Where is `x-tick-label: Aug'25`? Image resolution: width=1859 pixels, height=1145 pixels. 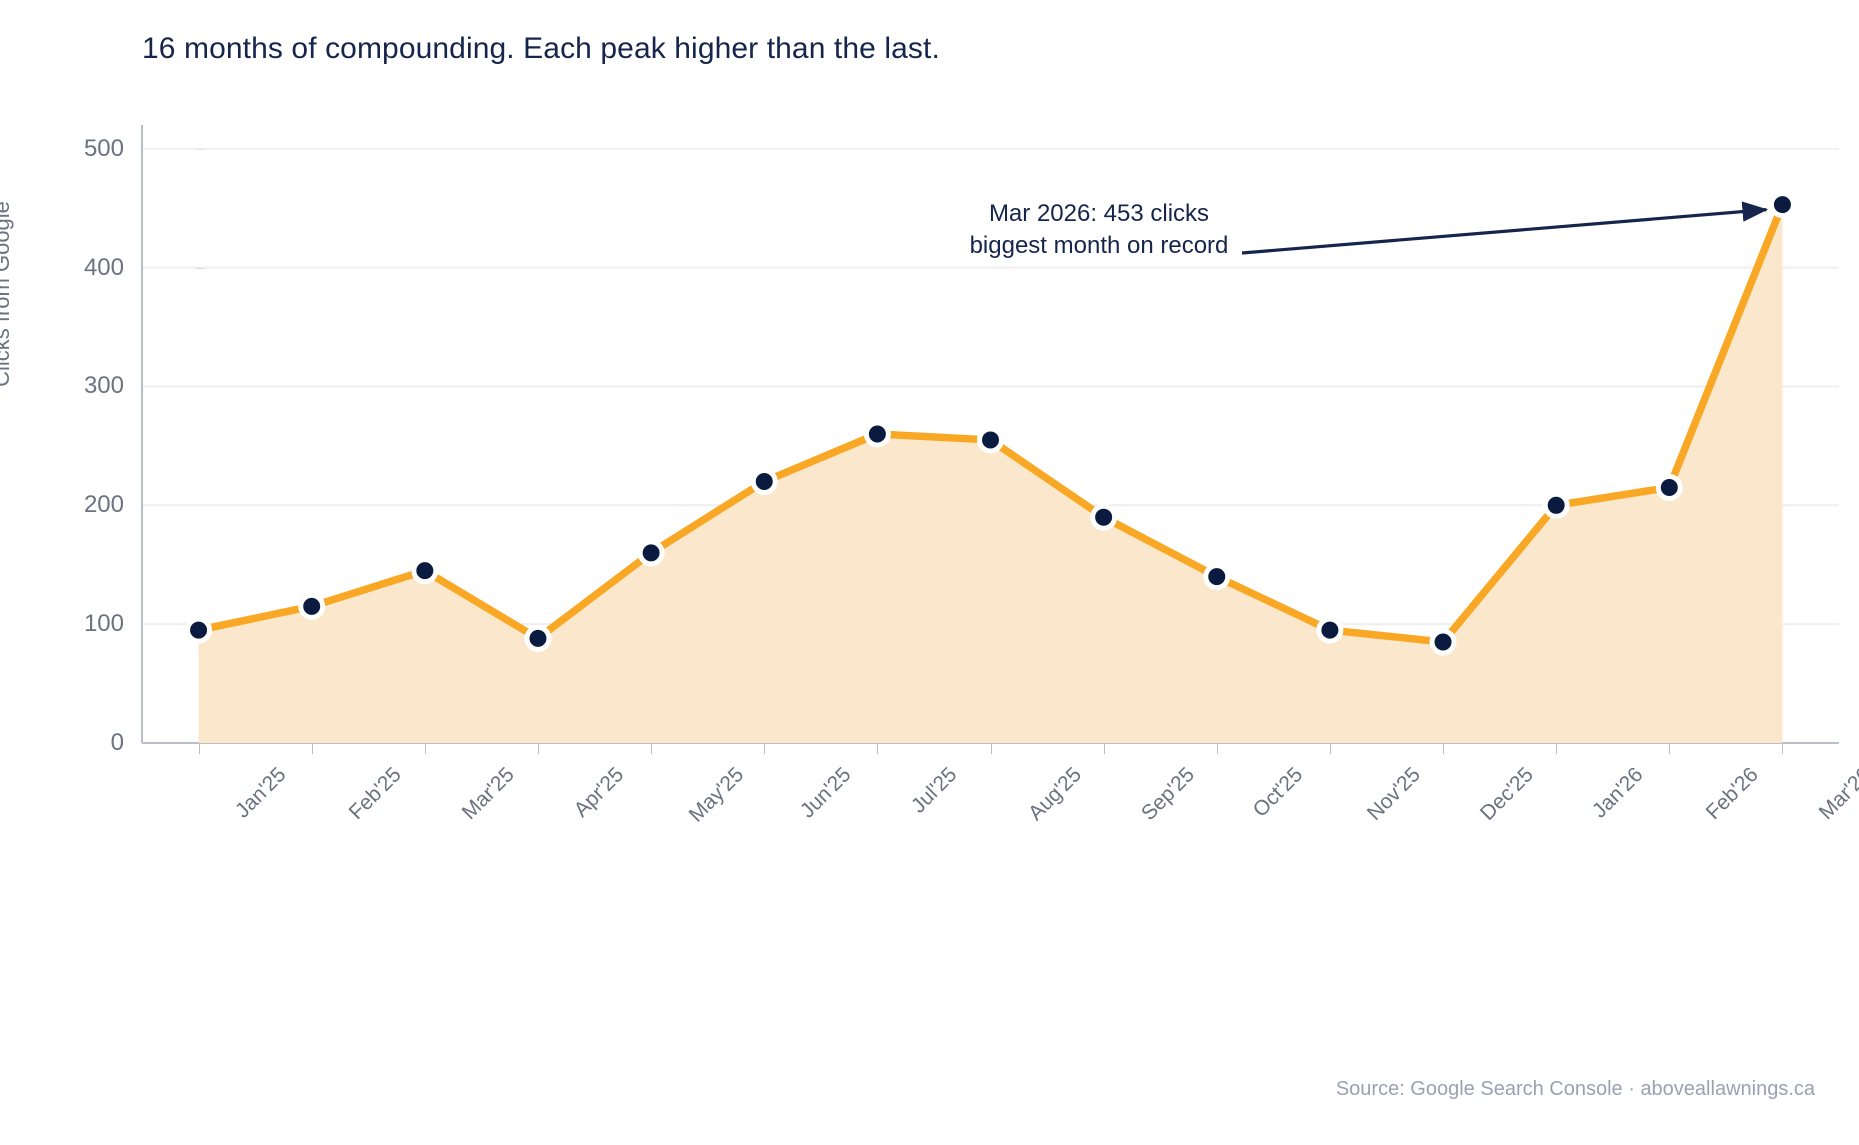
x-tick-label: Aug'25 is located at coordinates (1054, 794).